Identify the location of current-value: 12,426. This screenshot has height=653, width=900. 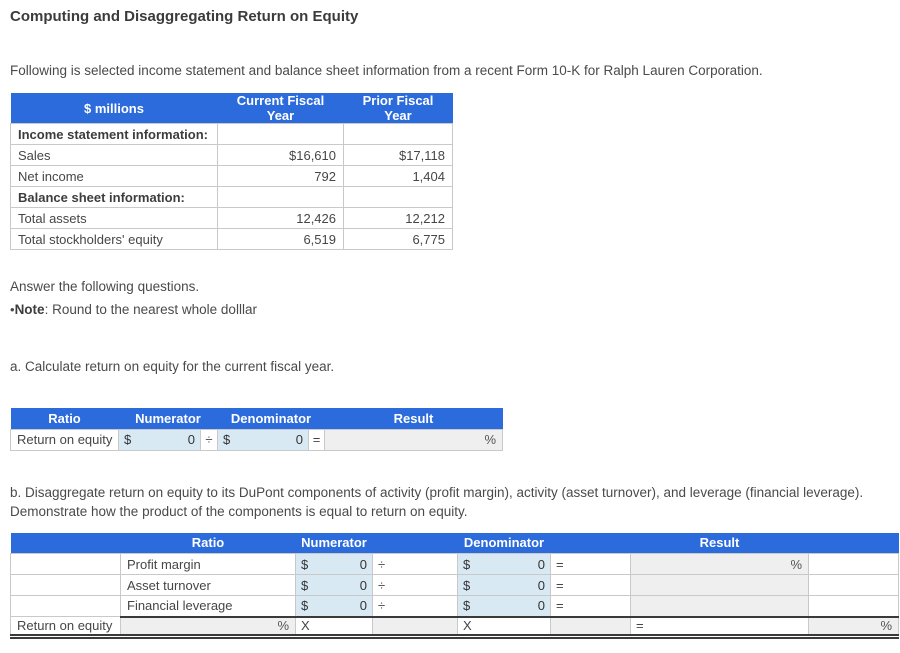
(280, 218).